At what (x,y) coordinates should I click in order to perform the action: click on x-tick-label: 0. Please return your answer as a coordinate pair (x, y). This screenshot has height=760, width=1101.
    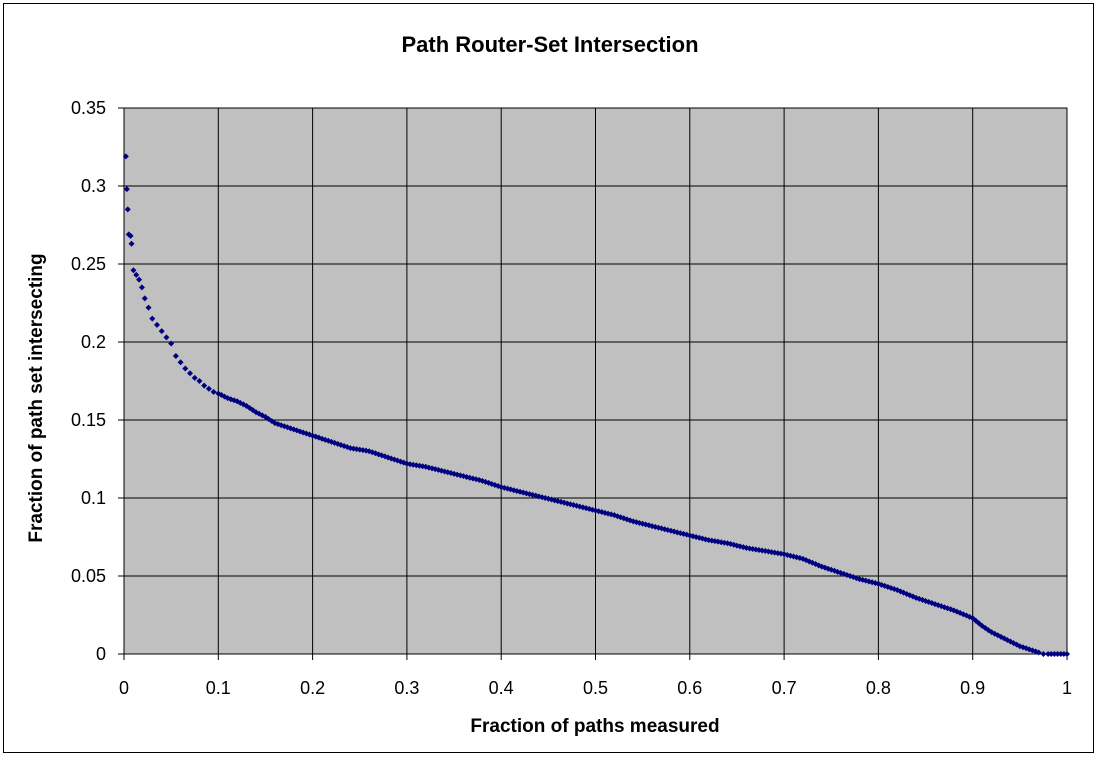
    Looking at the image, I should click on (124, 688).